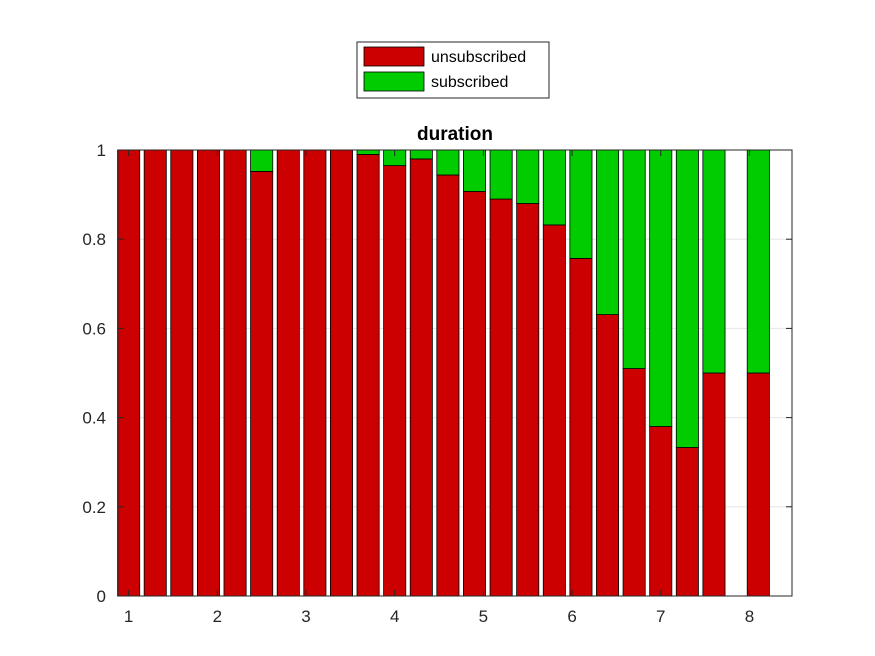 The height and width of the screenshot is (656, 875). Describe the element at coordinates (571, 616) in the screenshot. I see `x-tick-label: 6` at that location.